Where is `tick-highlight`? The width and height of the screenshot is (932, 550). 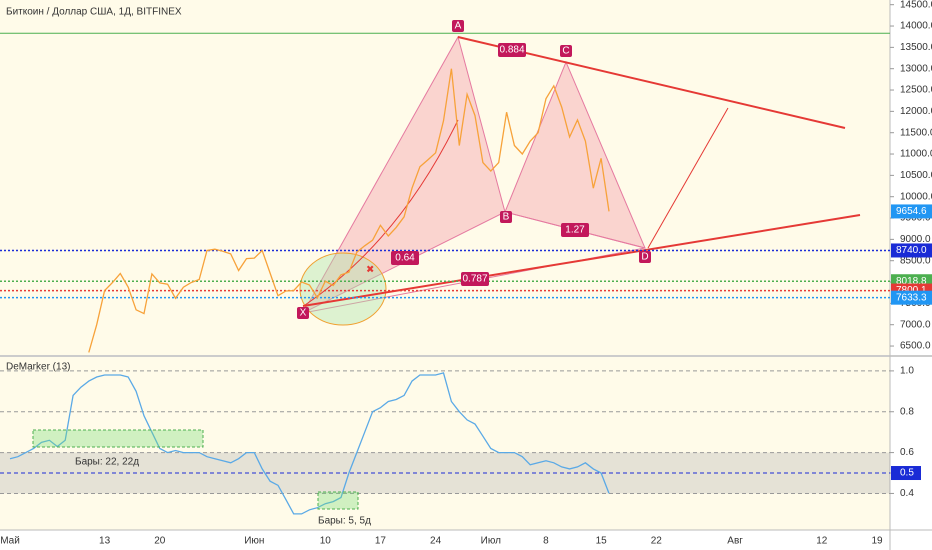 tick-highlight is located at coordinates (906, 473).